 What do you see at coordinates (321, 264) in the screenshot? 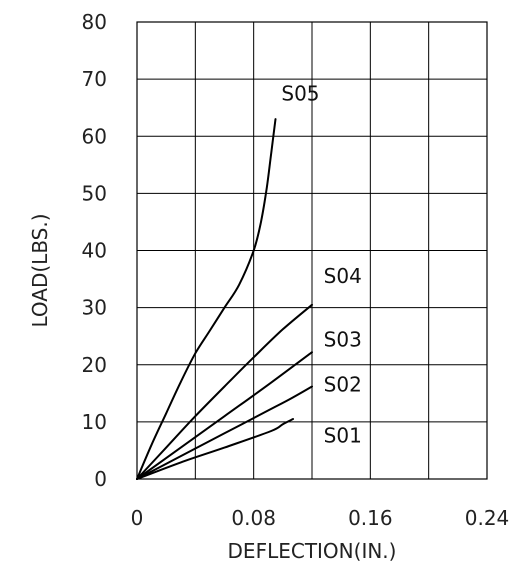
I see `series-labels: S05 S04 S03 S02 S01` at bounding box center [321, 264].